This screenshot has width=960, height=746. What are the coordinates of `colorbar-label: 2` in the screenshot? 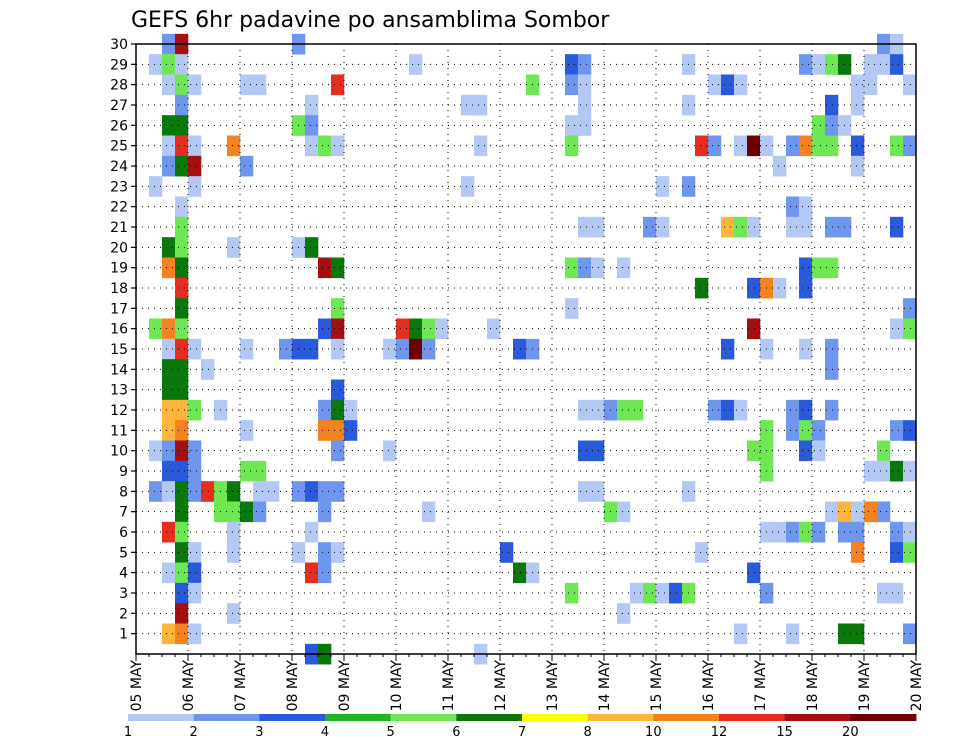 It's located at (194, 732).